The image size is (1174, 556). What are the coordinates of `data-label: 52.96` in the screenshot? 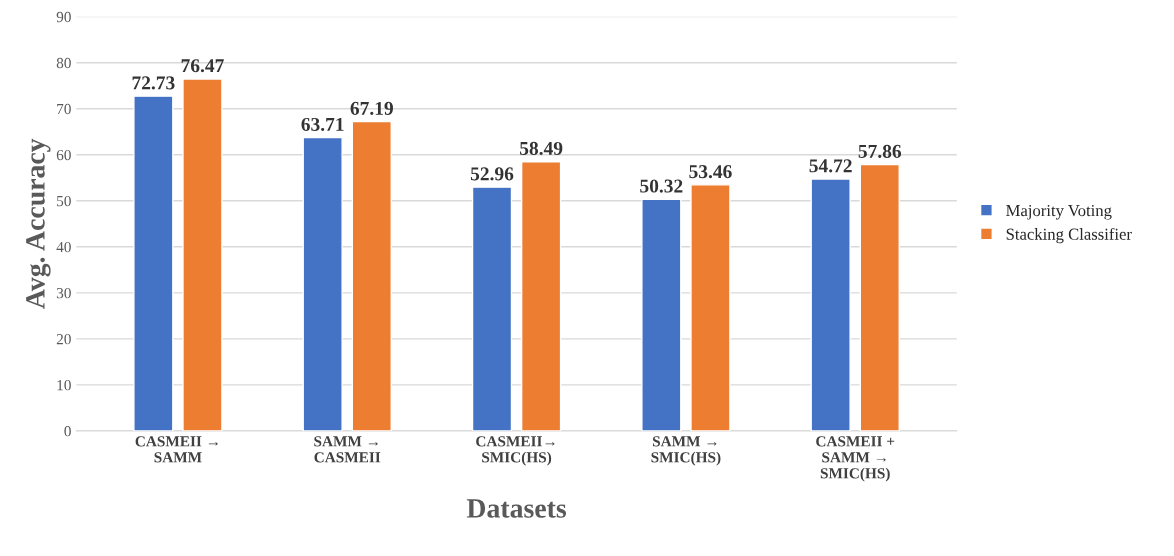 It's located at (492, 174).